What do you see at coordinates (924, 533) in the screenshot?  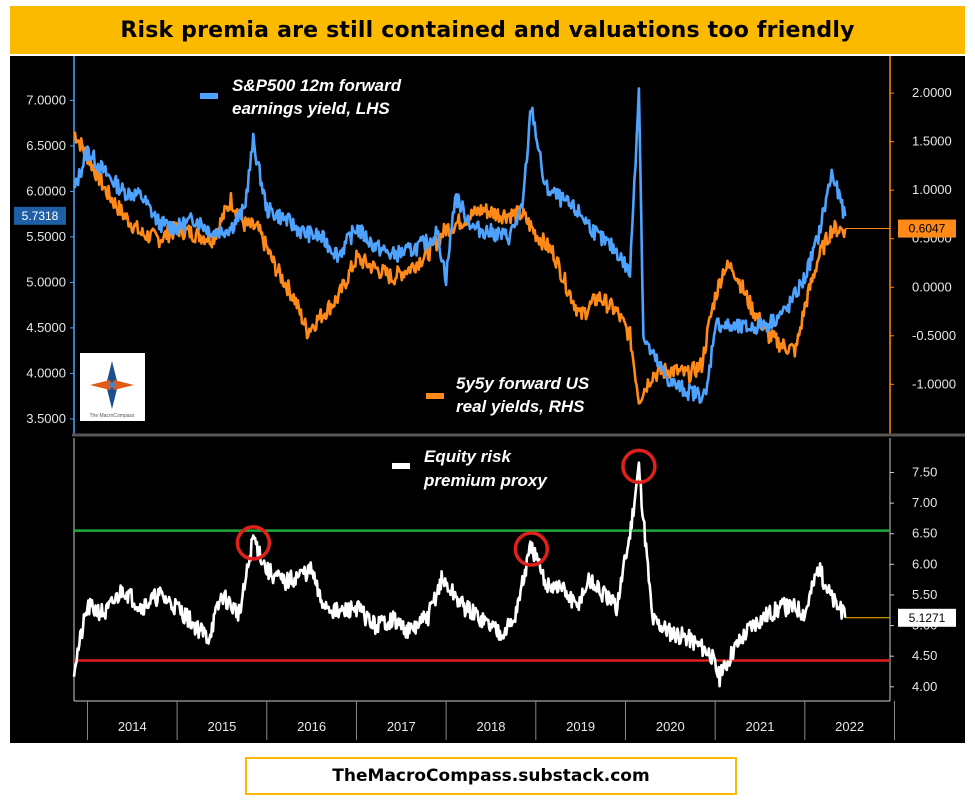 I see `bottom-tick-label: 6.50` at bounding box center [924, 533].